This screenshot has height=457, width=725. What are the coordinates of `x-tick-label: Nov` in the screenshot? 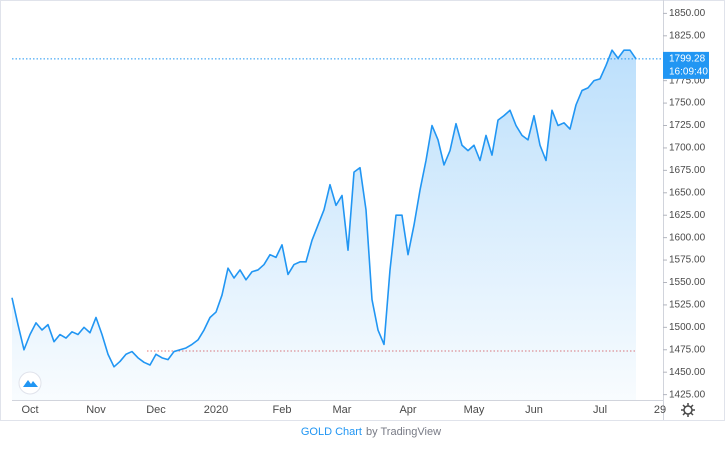 It's located at (96, 410).